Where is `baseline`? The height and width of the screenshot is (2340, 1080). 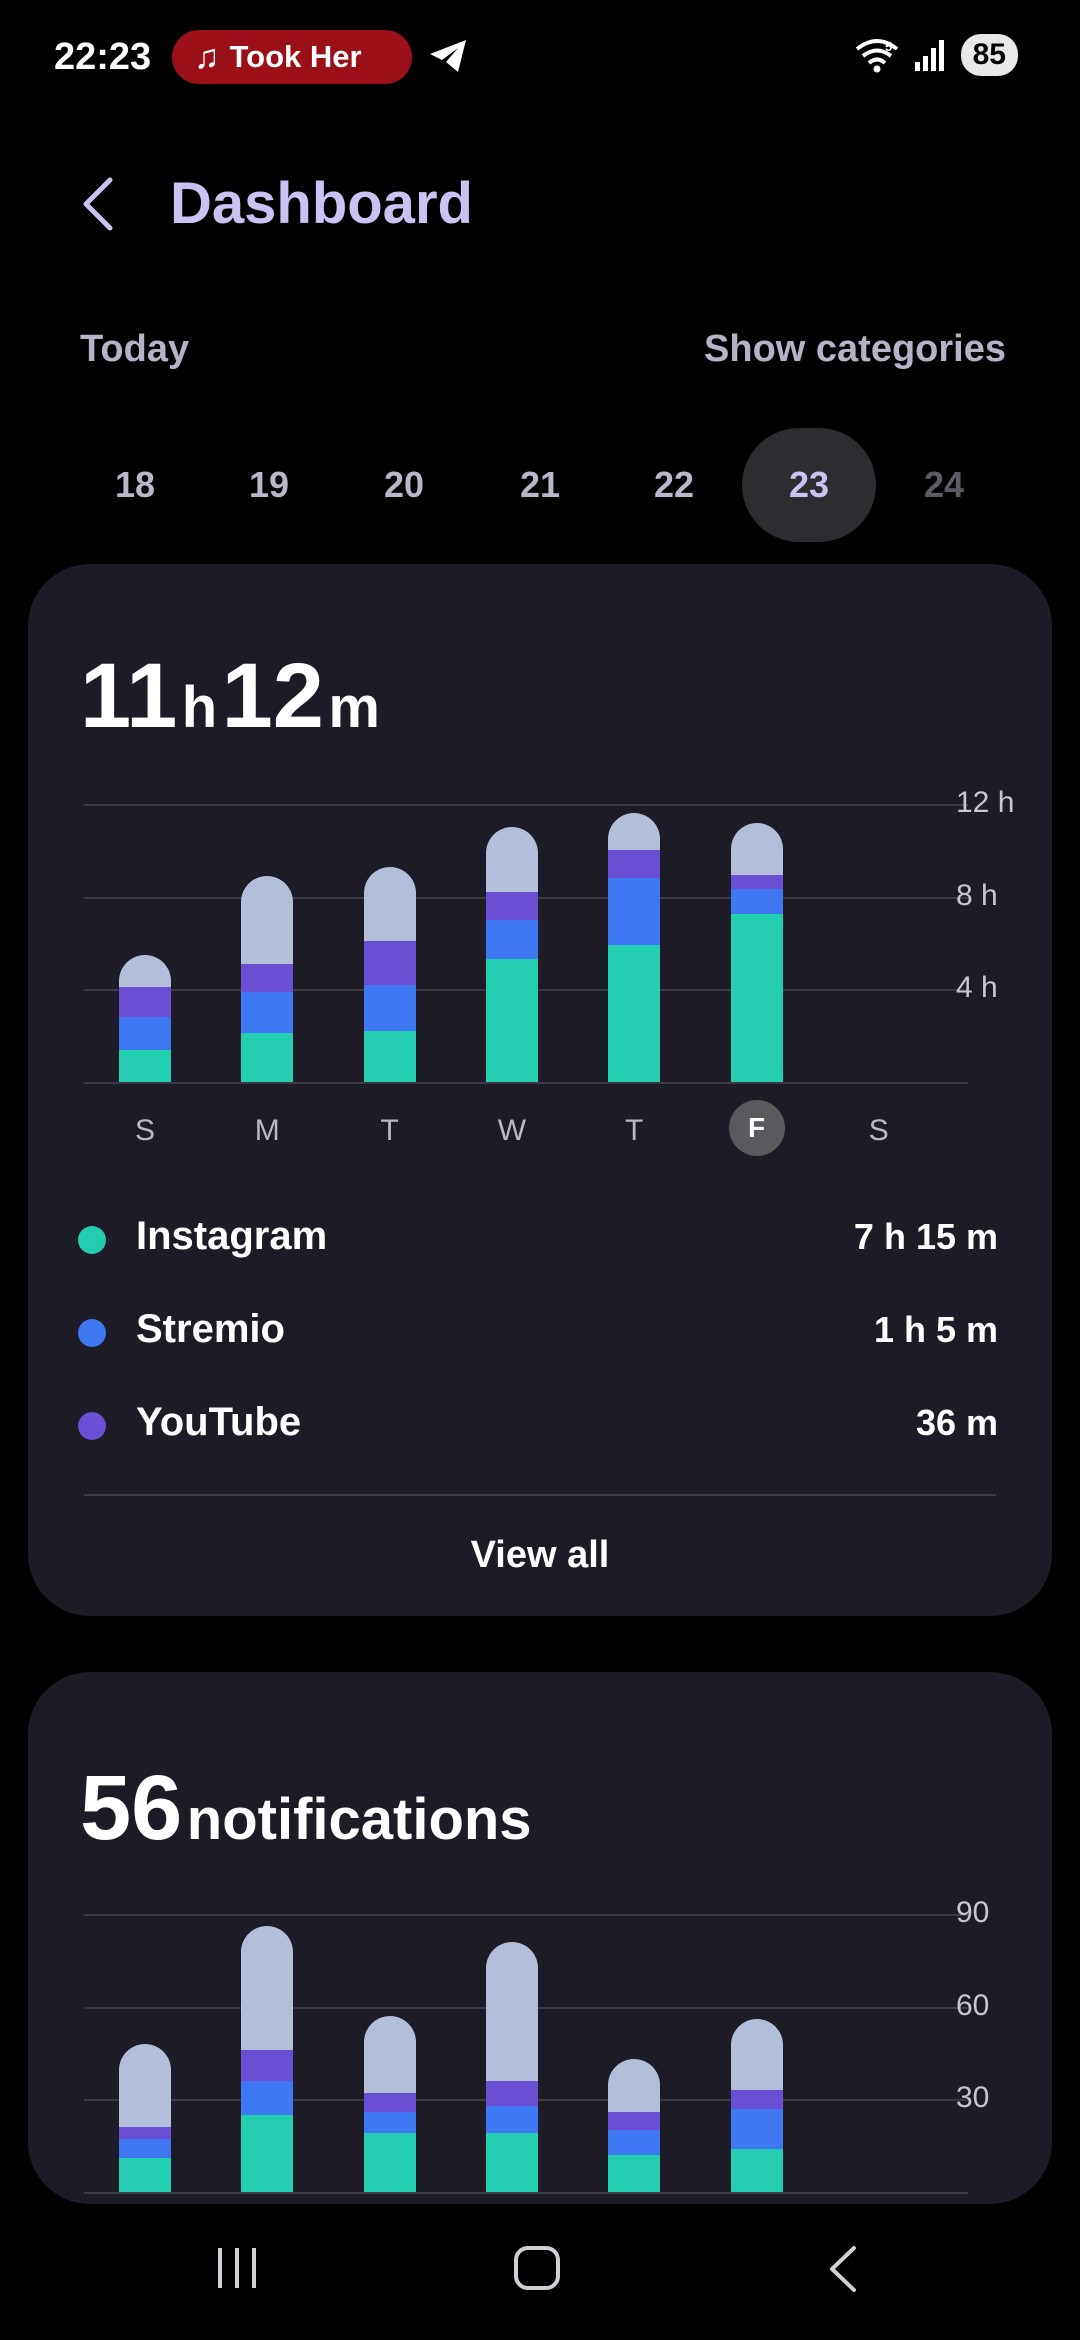
baseline is located at coordinates (526, 2193).